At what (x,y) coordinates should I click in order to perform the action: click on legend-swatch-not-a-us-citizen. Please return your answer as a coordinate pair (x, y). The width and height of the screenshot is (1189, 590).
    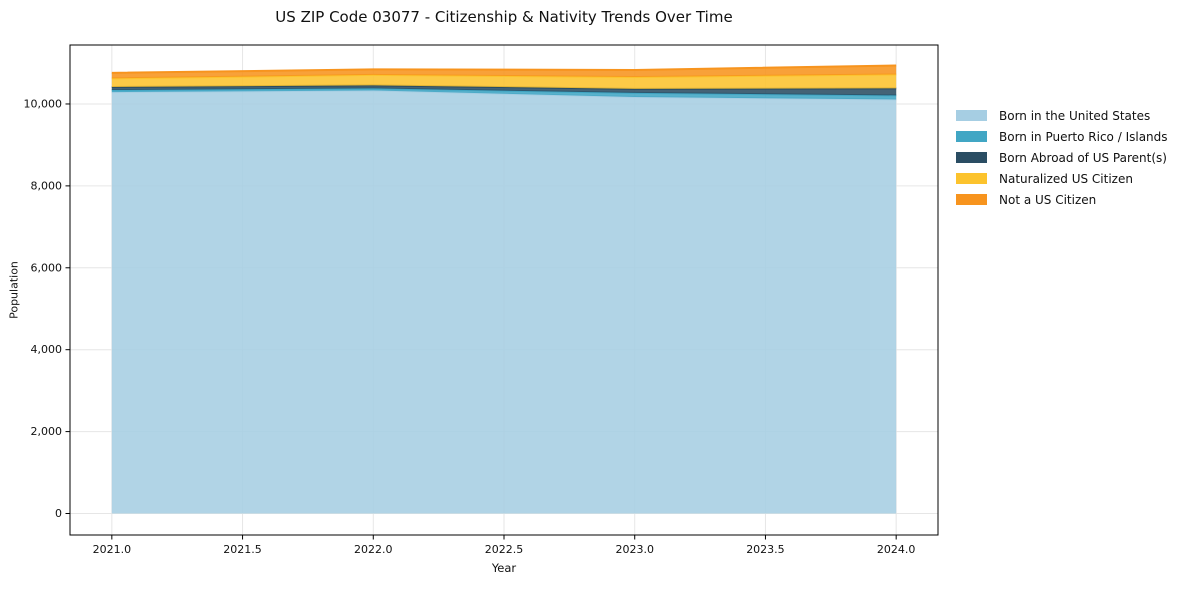
    Looking at the image, I should click on (971, 199).